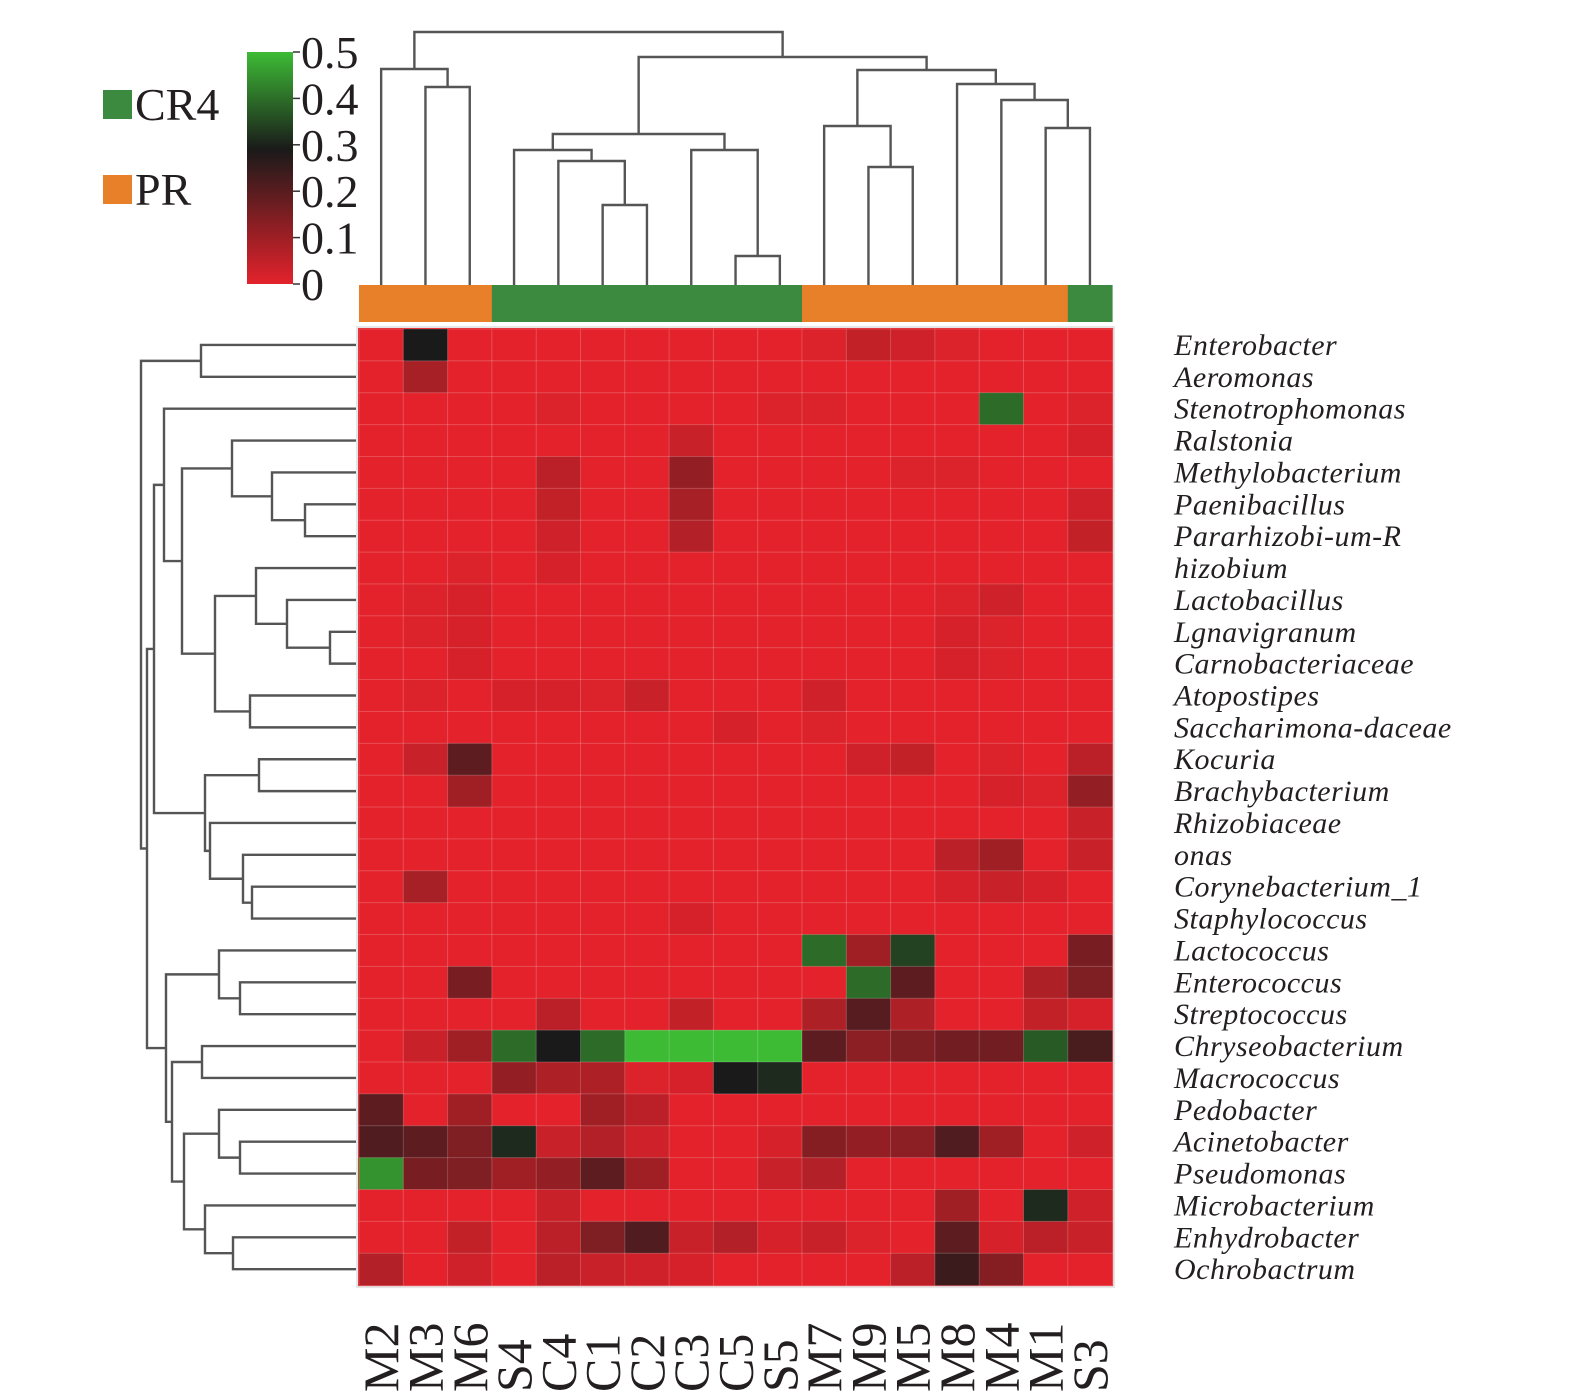 This screenshot has width=1575, height=1394. What do you see at coordinates (1266, 1237) in the screenshot?
I see `row-label: Enhydrobacter` at bounding box center [1266, 1237].